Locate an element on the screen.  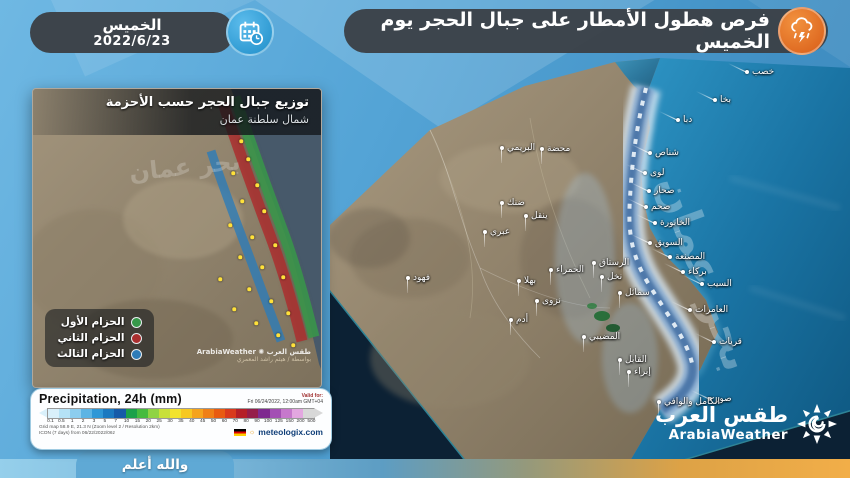
legend-label: الحزام الثالث is located at coordinates (91, 354).